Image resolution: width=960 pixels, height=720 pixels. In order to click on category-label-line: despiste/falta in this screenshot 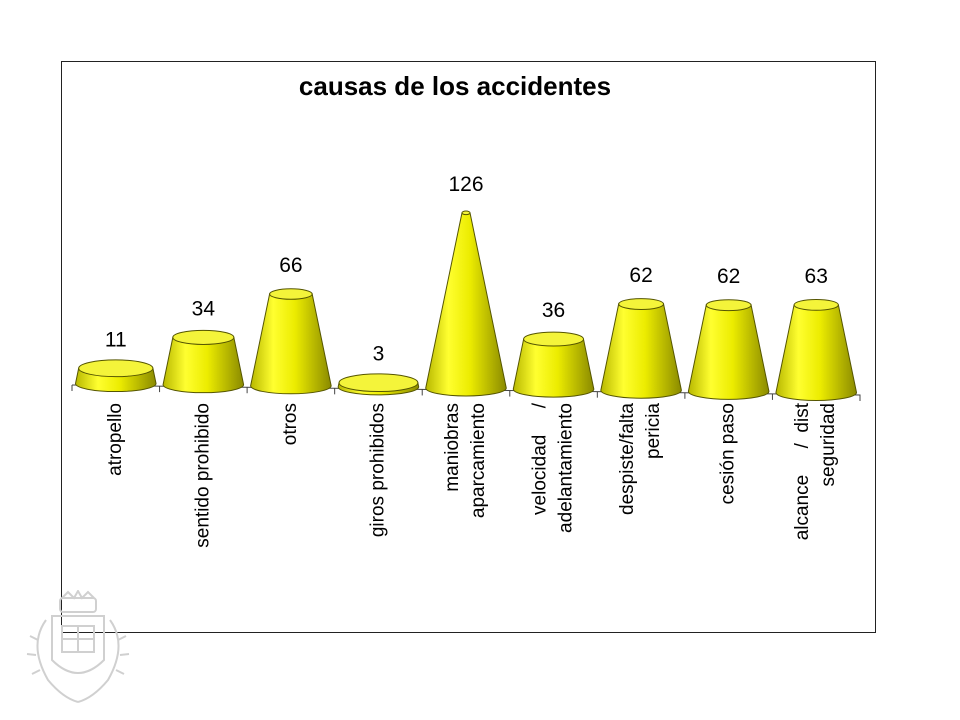, I will do `click(627, 459)`.